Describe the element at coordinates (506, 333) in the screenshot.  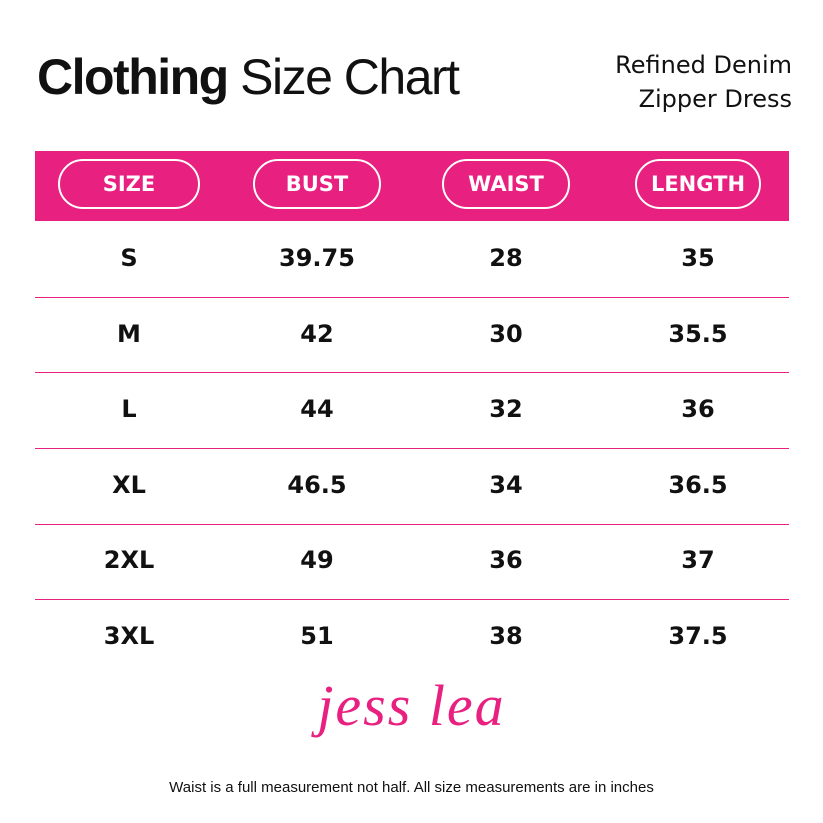
I see `table-cell: 30` at that location.